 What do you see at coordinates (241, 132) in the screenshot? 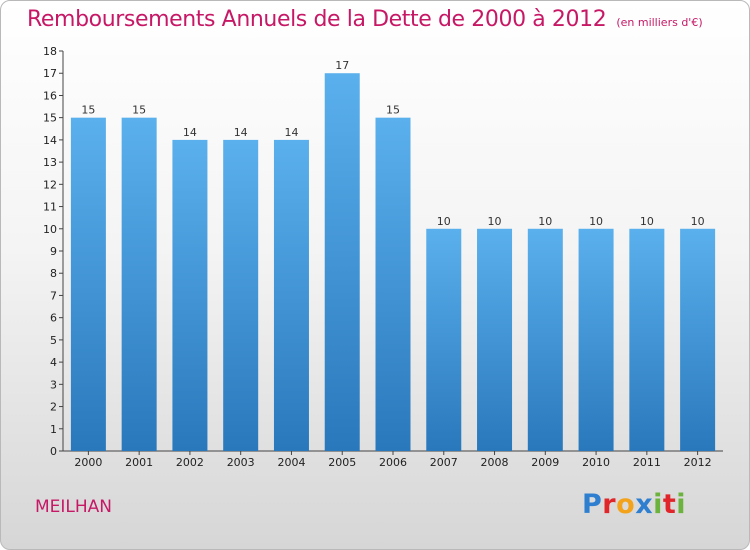
I see `value-label-2003: 14` at bounding box center [241, 132].